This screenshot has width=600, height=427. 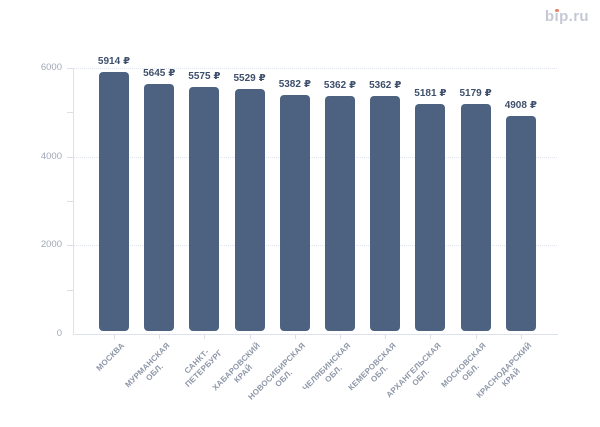 What do you see at coordinates (147, 365) in the screenshot?
I see `x-category-label: МУРМАНСКАЯ ОБЛ.` at bounding box center [147, 365].